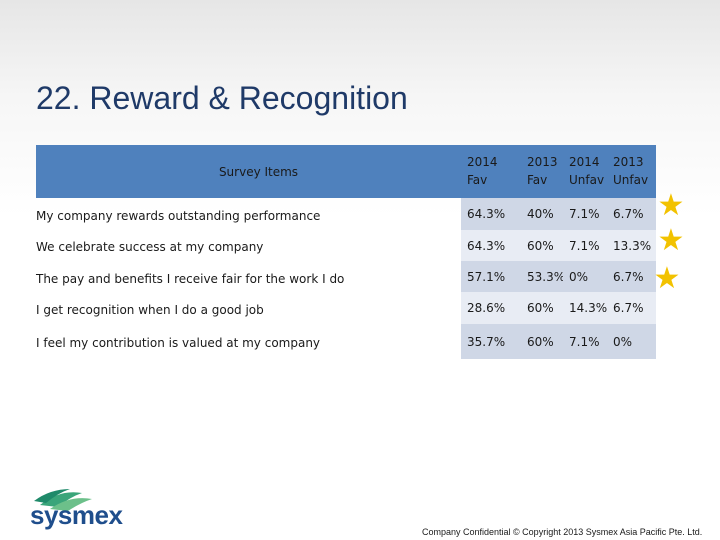 The image size is (720, 540). I want to click on slide-title: 22. Reward & Recognition, so click(222, 98).